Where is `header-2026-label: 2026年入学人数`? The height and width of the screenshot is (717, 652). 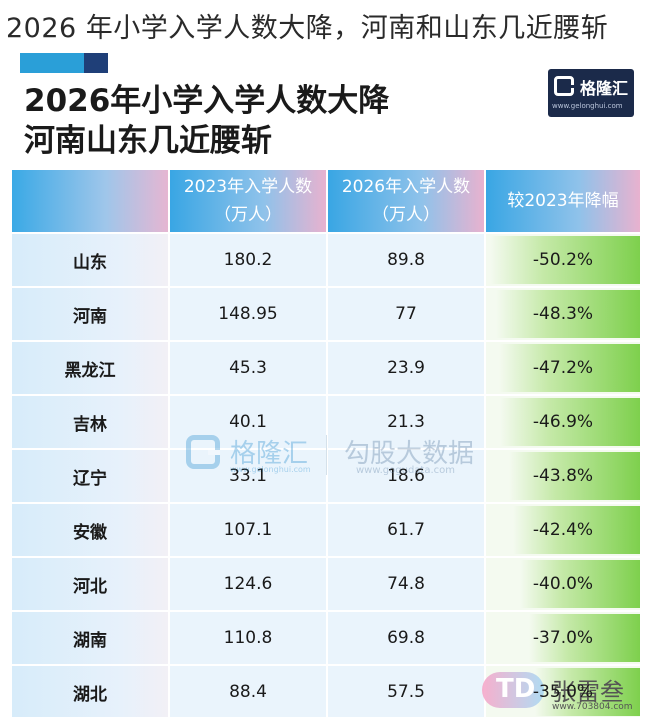 header-2026-label: 2026年入学人数 is located at coordinates (406, 187).